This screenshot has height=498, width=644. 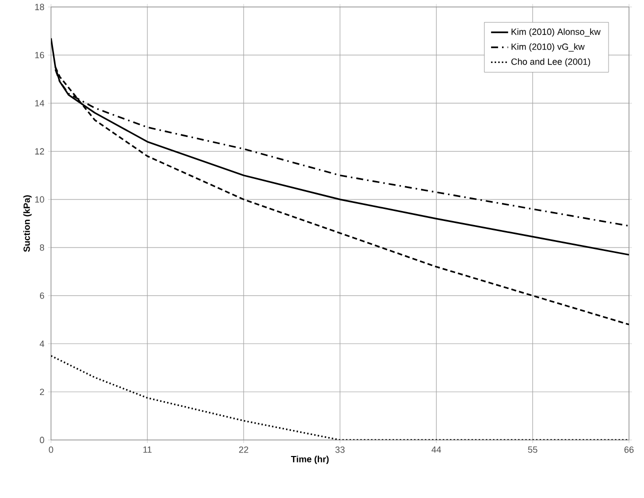 I want to click on y-tick-label: 18, so click(x=39, y=7).